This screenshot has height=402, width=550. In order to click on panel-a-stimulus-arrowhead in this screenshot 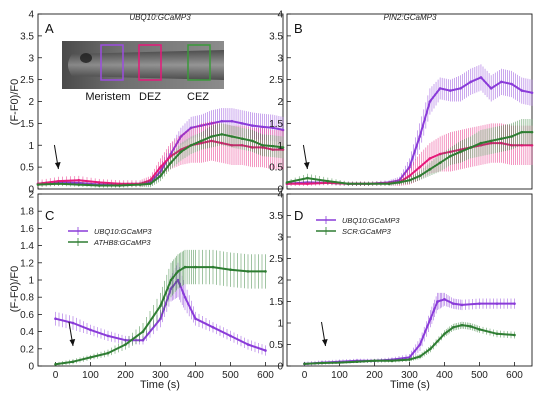, I will do `click(57, 165)`.